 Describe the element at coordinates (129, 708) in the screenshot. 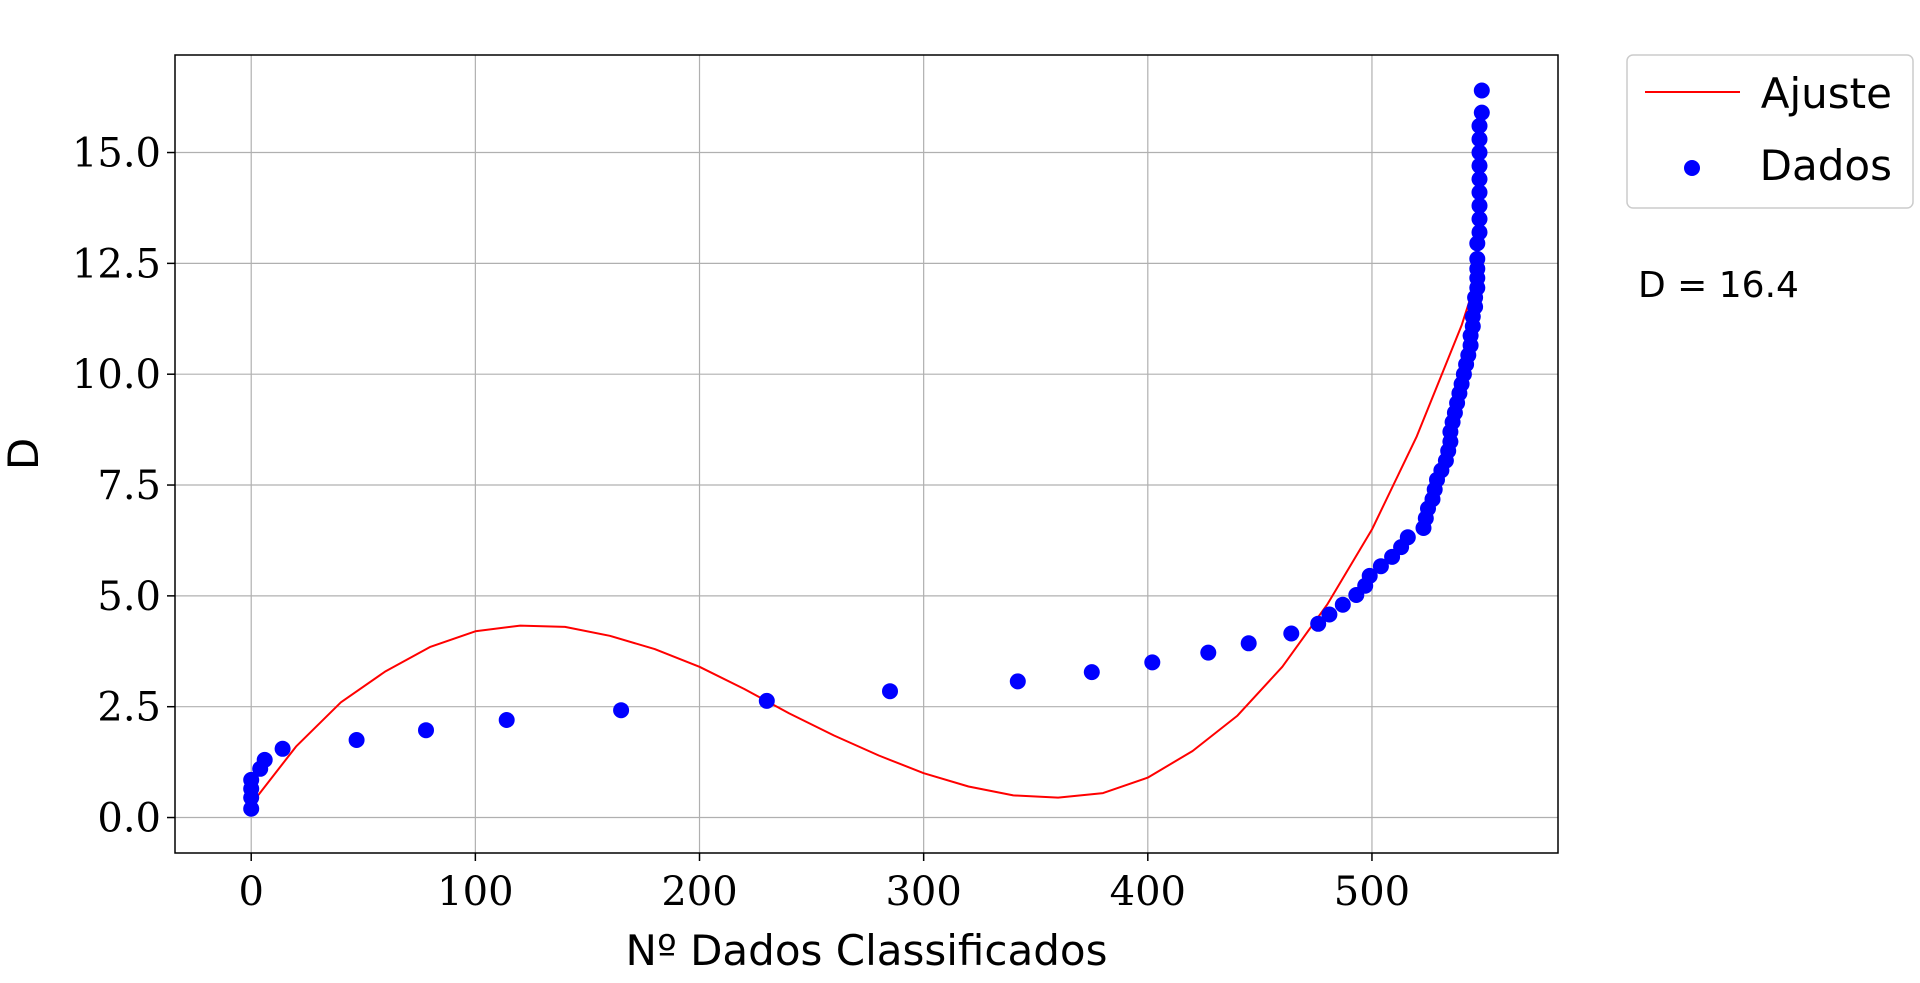

I see `y-tick-label: 2.5` at that location.